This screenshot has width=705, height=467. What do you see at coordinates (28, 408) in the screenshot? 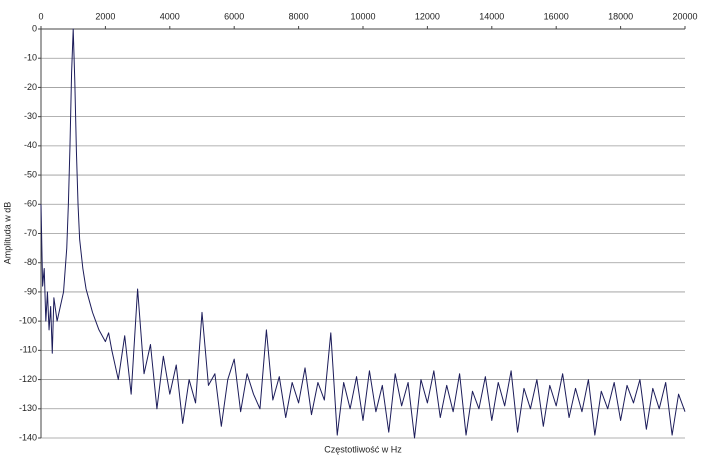
I see `y-tick-label: -130` at bounding box center [28, 408].